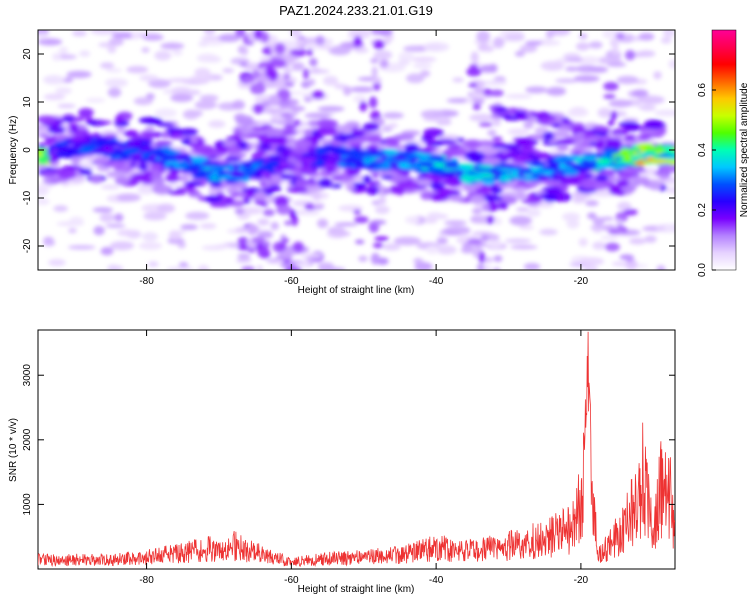  Describe the element at coordinates (706, 180) in the screenshot. I see `colorbar-ticks: 0.0 0.2 0.4 0.6` at that location.